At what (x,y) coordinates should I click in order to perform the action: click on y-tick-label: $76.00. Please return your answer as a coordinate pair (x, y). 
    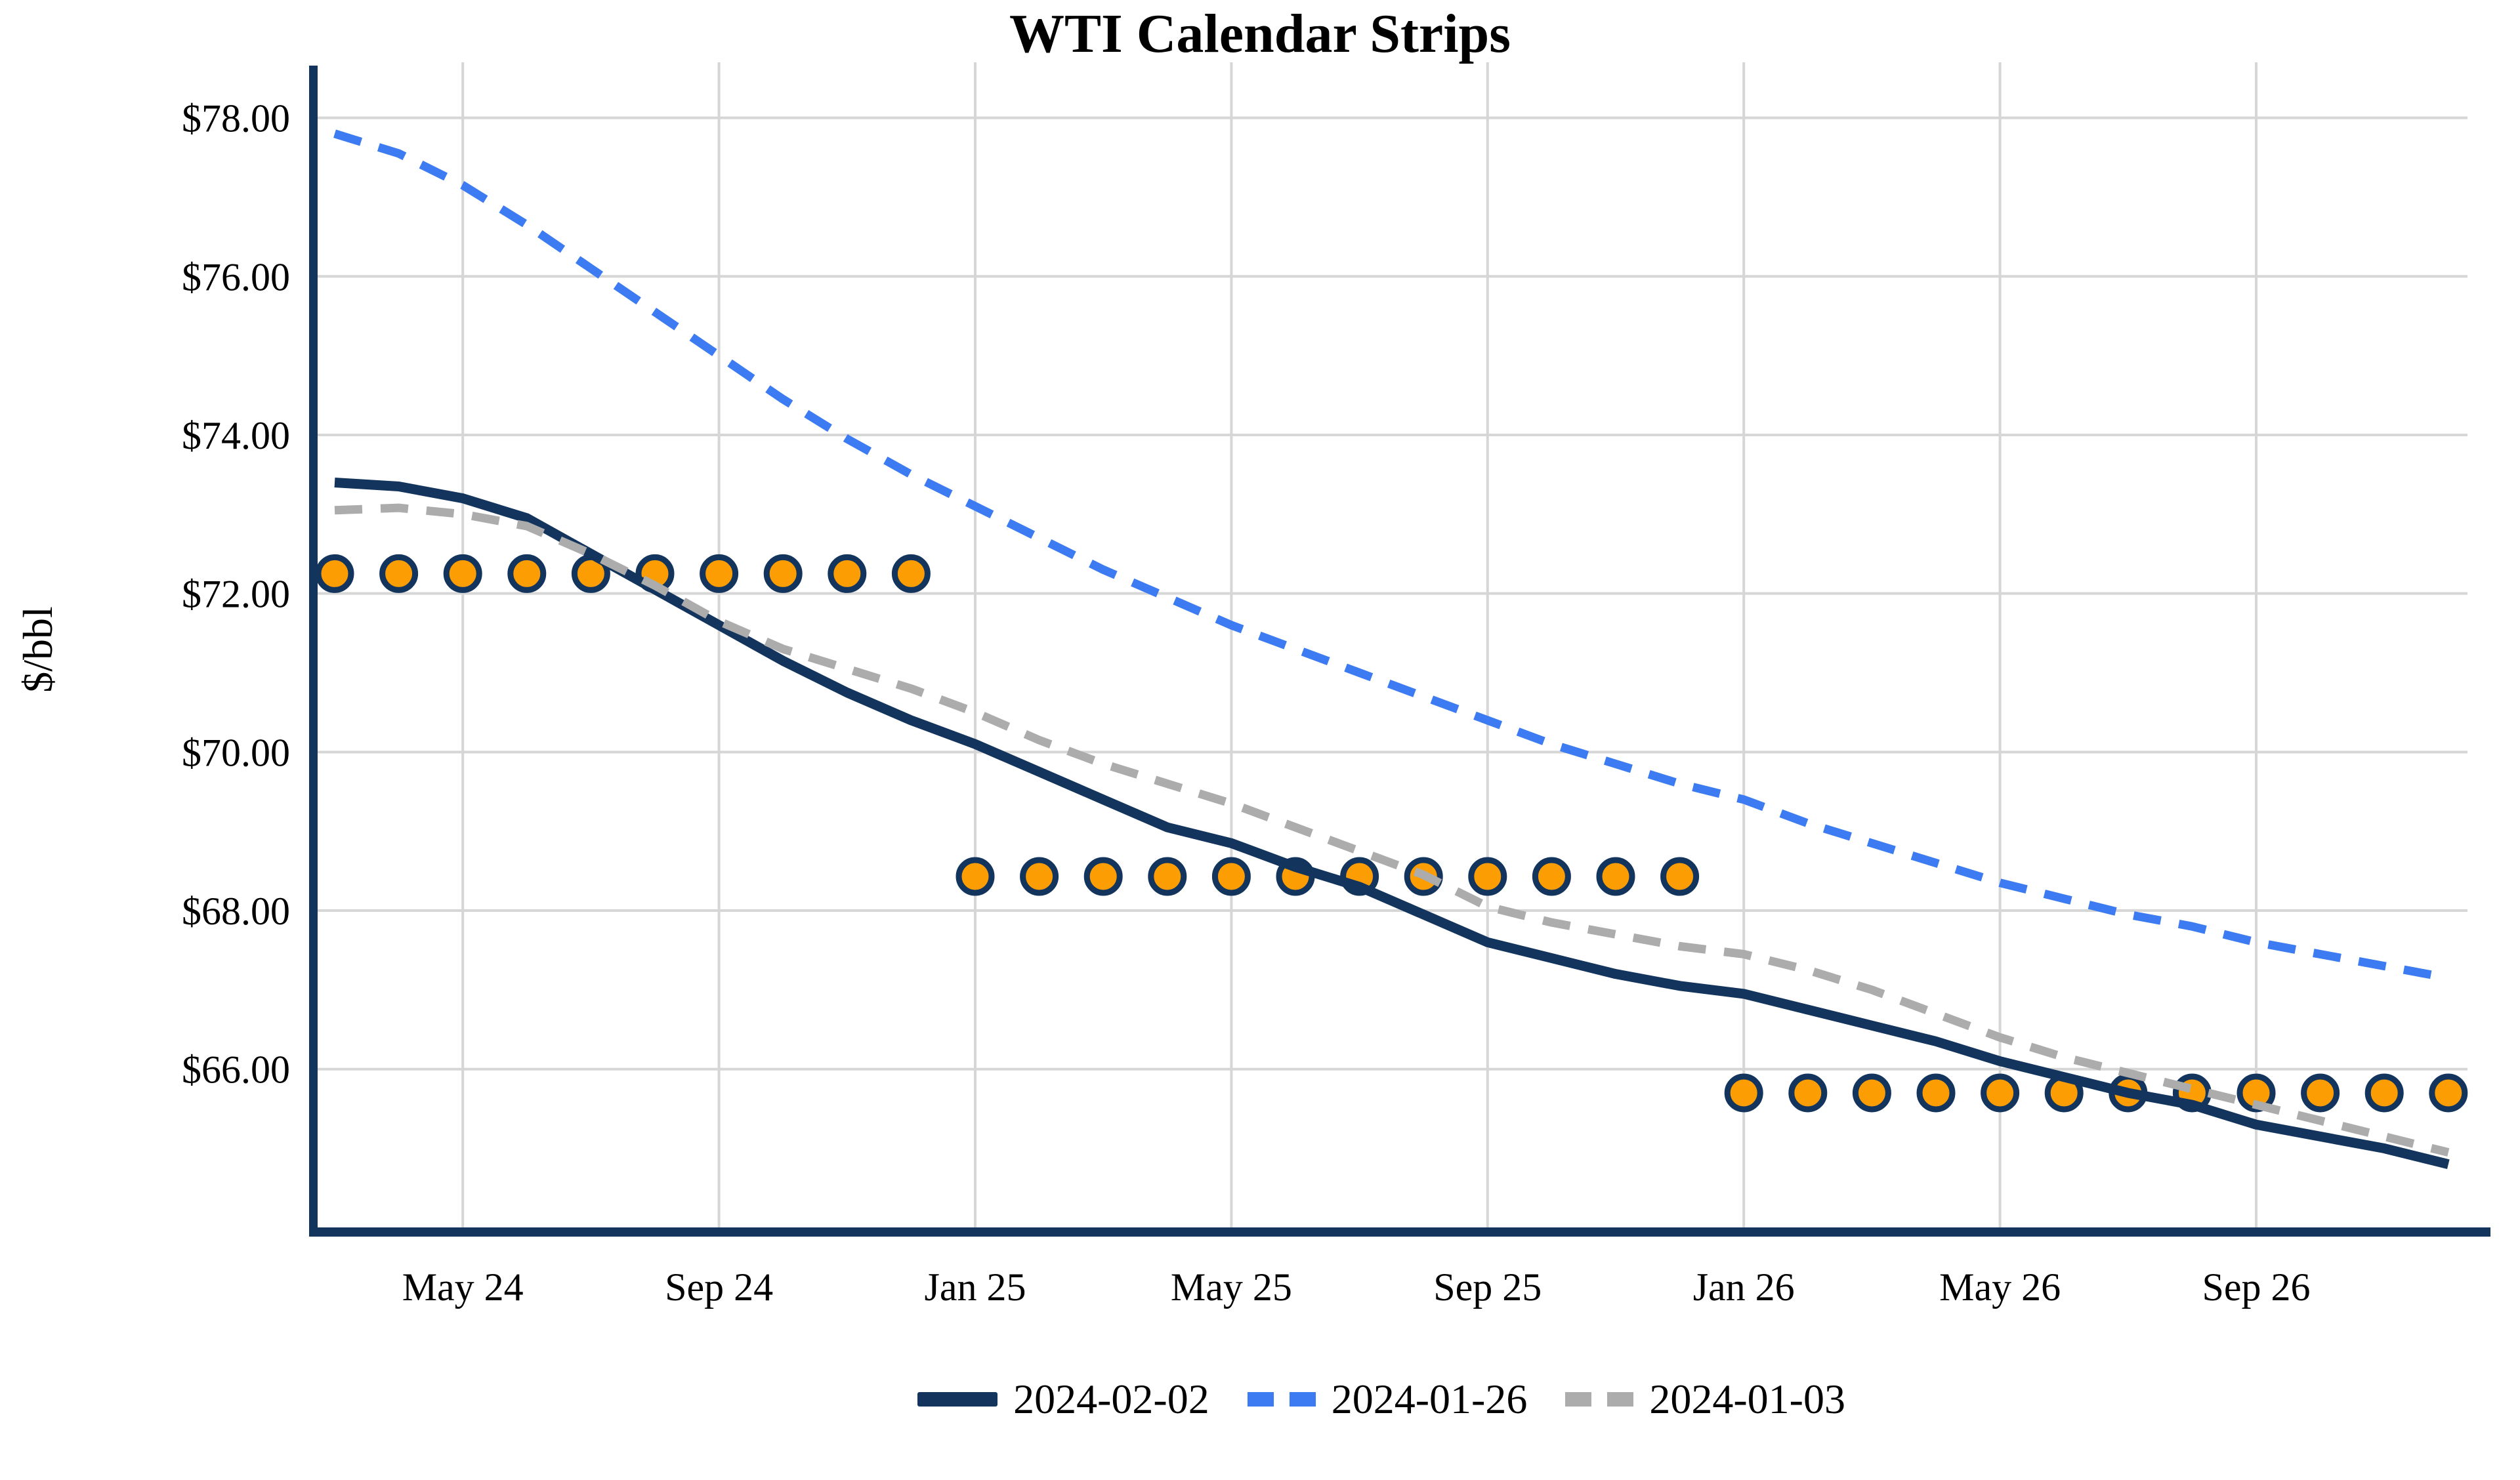
    Looking at the image, I should click on (236, 276).